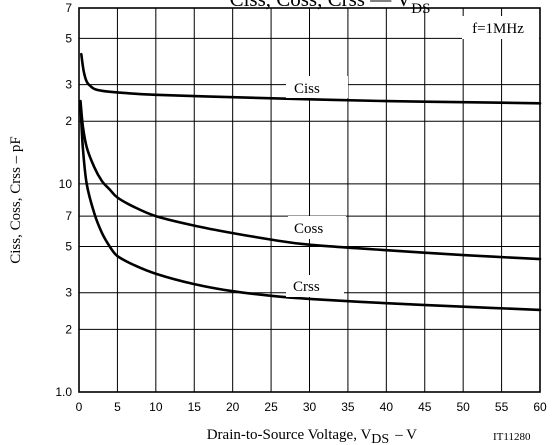  Describe the element at coordinates (540, 407) in the screenshot. I see `x-tick-label: 60` at that location.